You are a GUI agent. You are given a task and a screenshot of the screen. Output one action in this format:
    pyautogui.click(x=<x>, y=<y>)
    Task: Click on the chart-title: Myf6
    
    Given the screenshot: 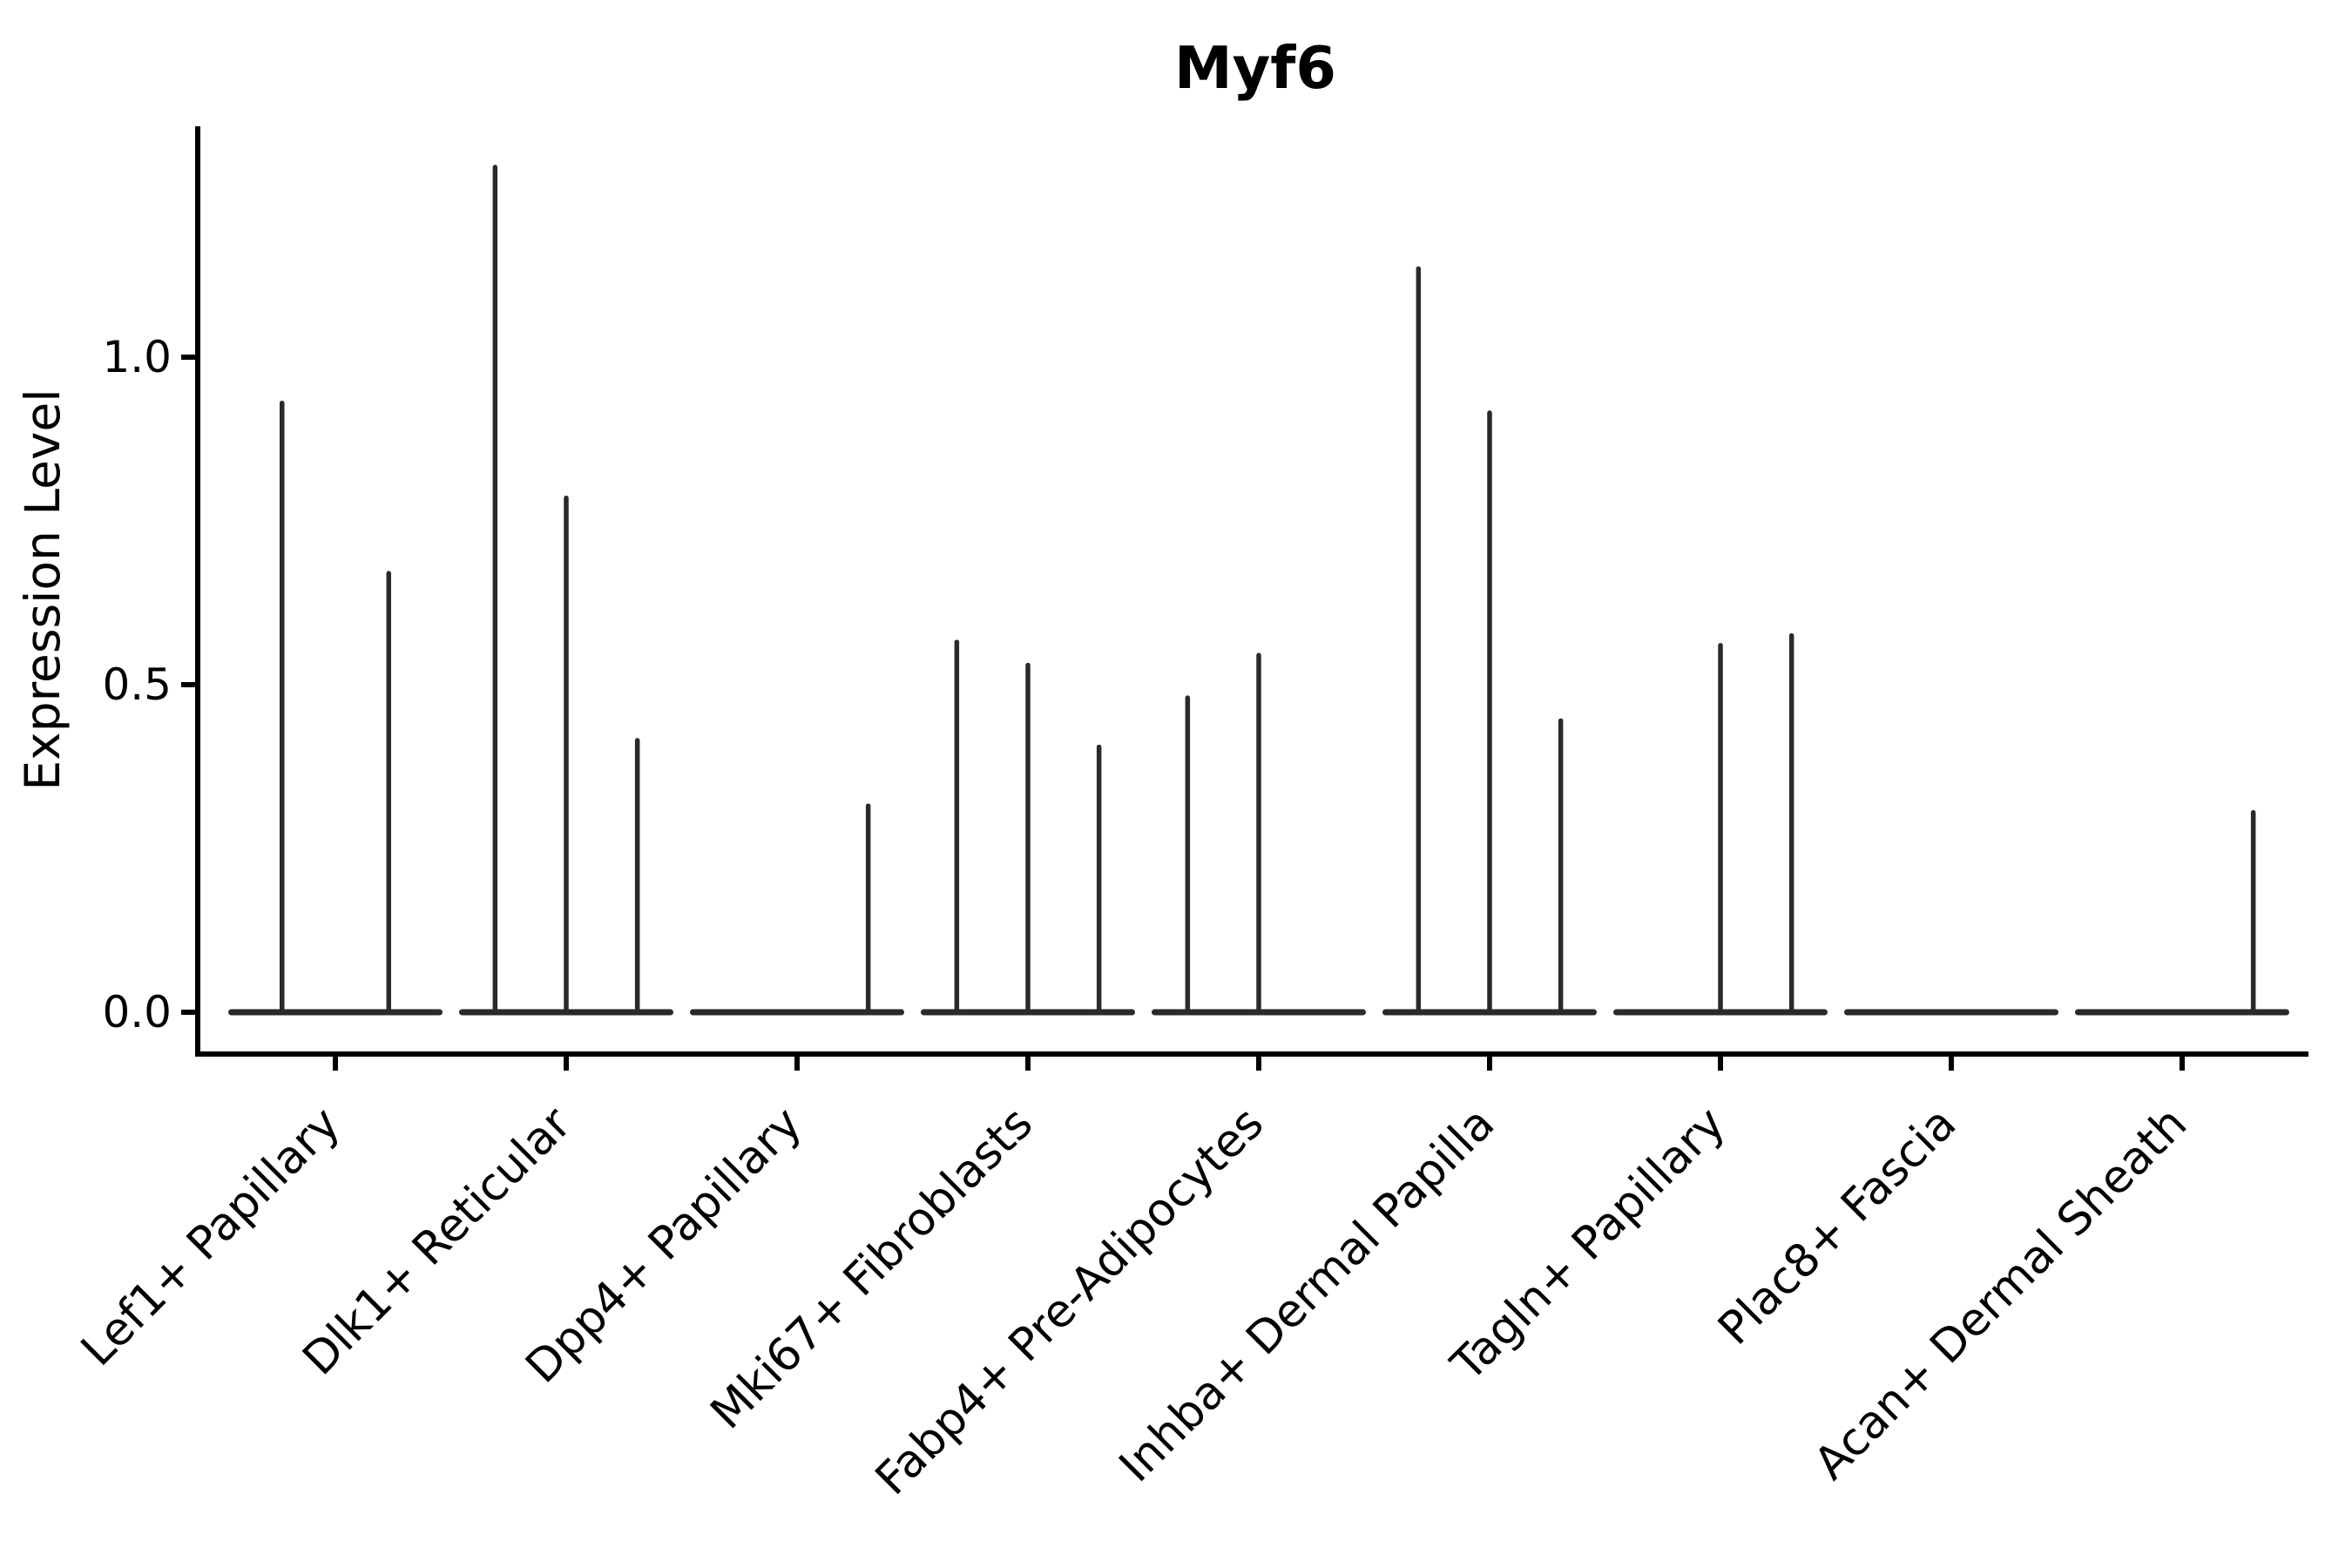 What is the action you would take?
    pyautogui.click(x=1255, y=68)
    